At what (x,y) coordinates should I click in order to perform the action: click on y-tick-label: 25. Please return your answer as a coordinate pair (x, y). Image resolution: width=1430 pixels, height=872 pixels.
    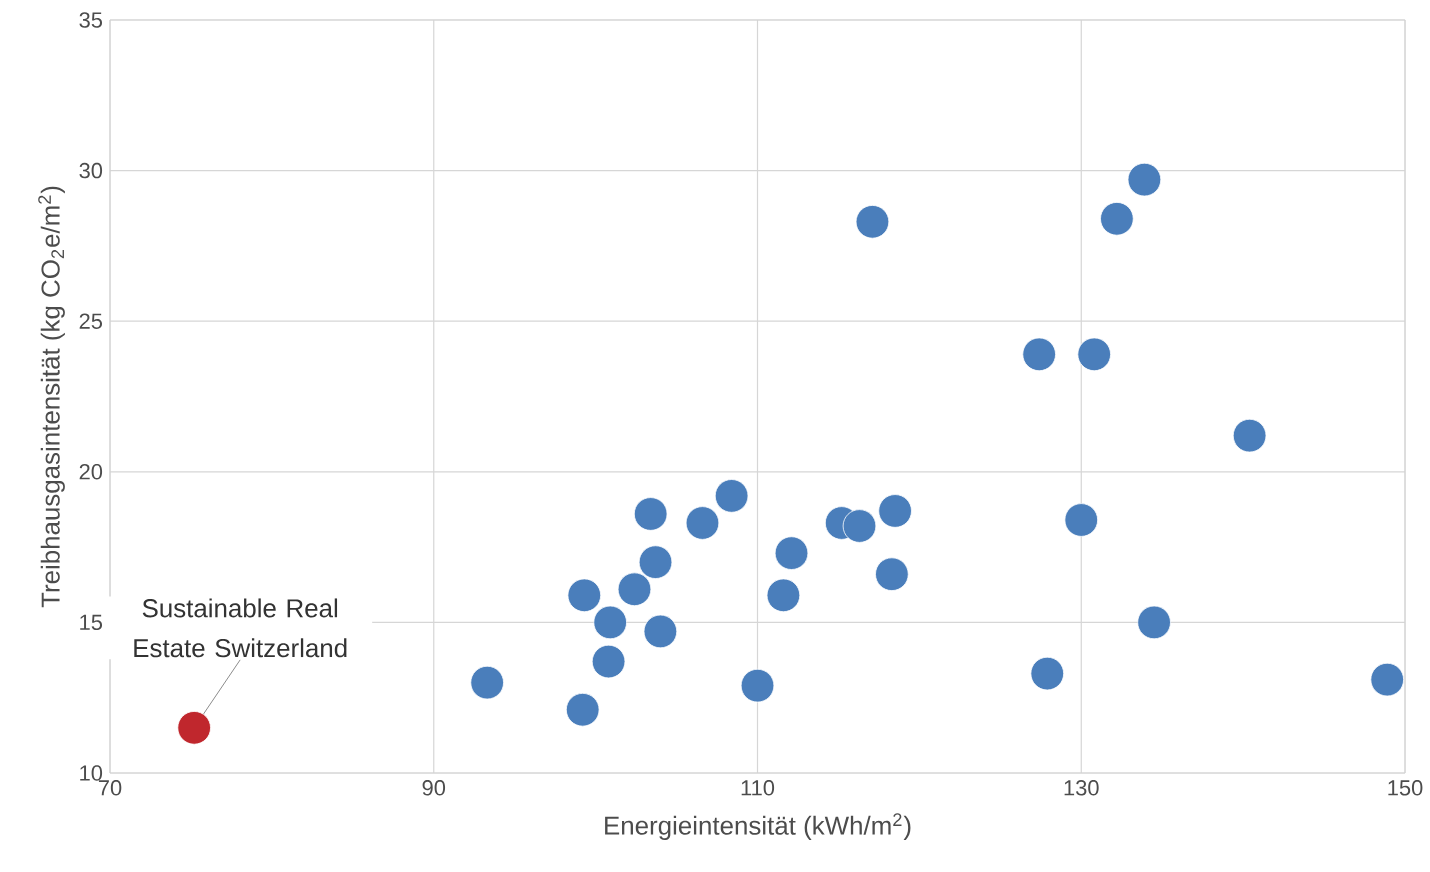
    Looking at the image, I should click on (91, 321).